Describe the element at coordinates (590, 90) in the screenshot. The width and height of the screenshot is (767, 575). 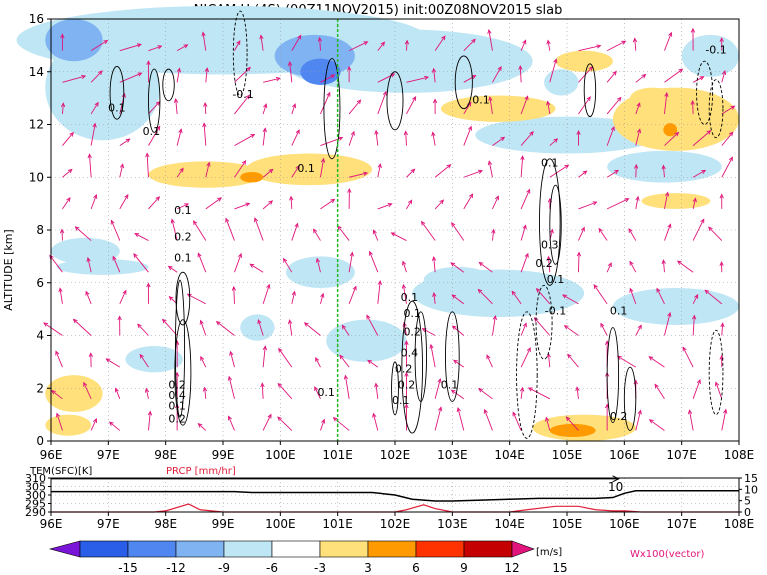
I see `contour-loop` at that location.